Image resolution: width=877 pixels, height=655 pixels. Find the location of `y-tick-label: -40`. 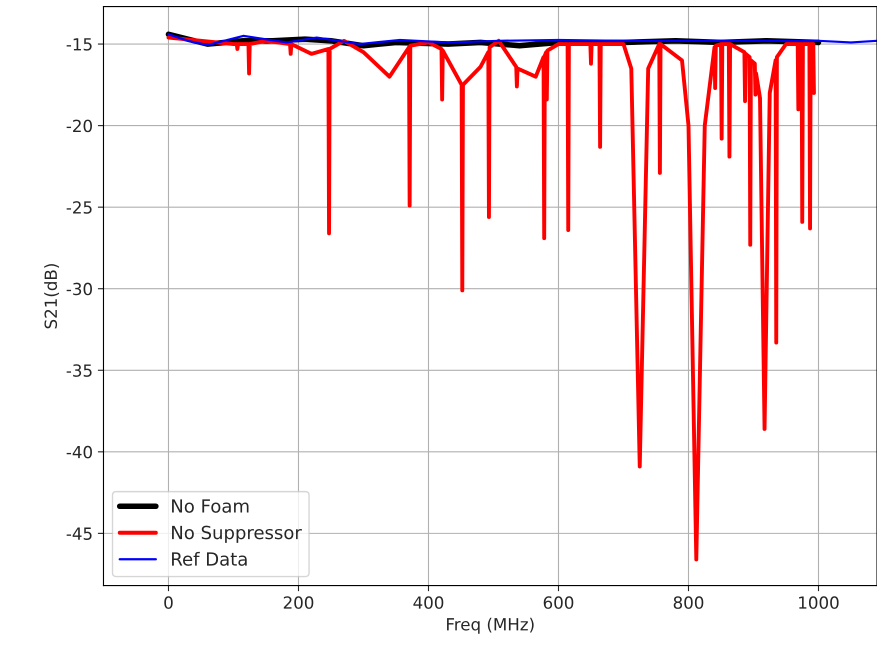

y-tick-label: -40 is located at coordinates (79, 452).